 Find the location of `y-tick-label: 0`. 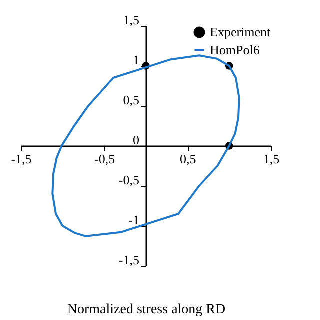

y-tick-label: 0 is located at coordinates (136, 140).